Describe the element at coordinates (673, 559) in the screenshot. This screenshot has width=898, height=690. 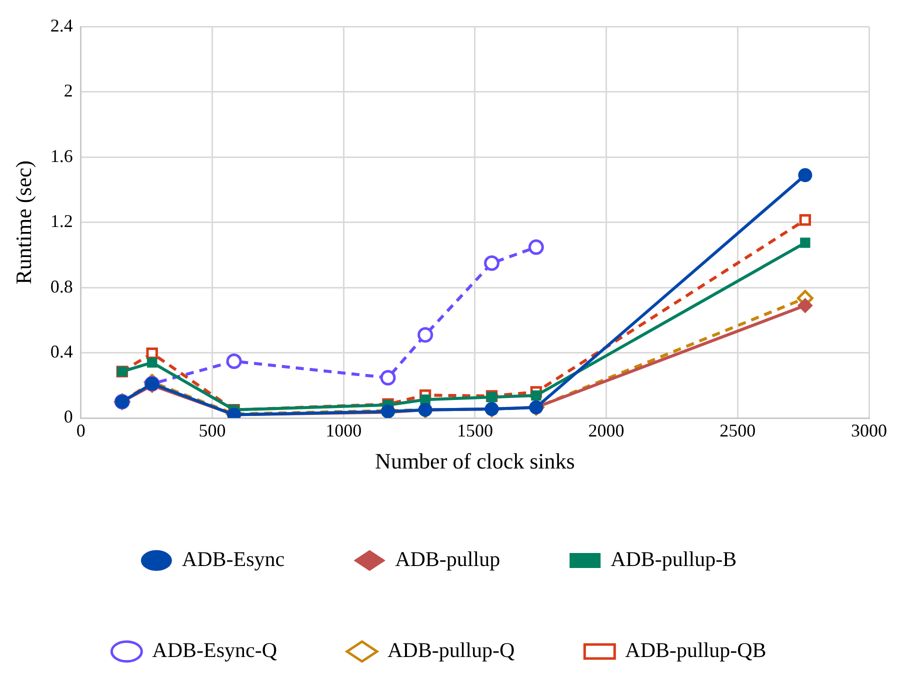
I see `legend-label: ADB-pullup-B` at that location.